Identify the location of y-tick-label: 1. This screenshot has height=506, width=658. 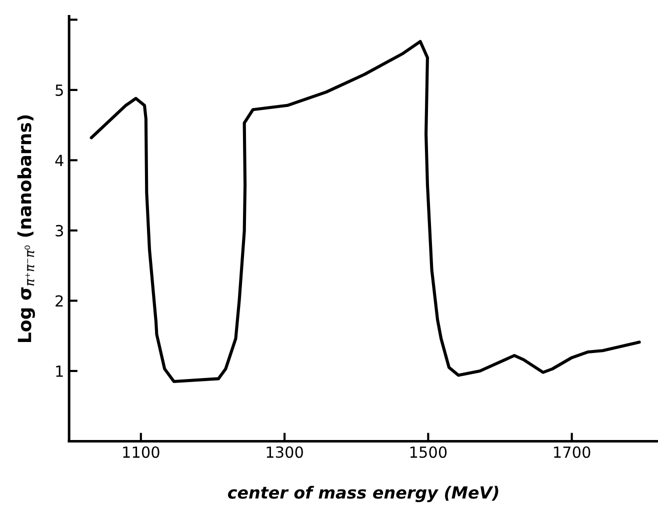
(59, 371).